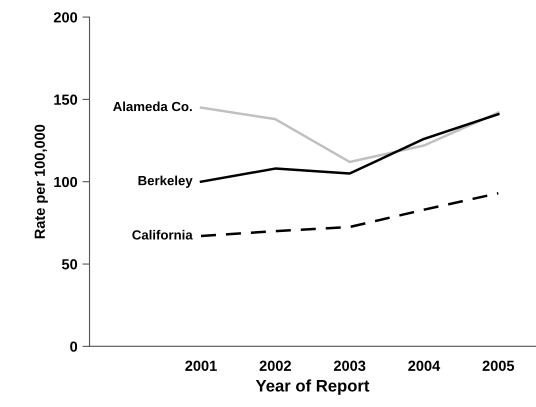  Describe the element at coordinates (66, 17) in the screenshot. I see `y-tick-label: 200` at that location.